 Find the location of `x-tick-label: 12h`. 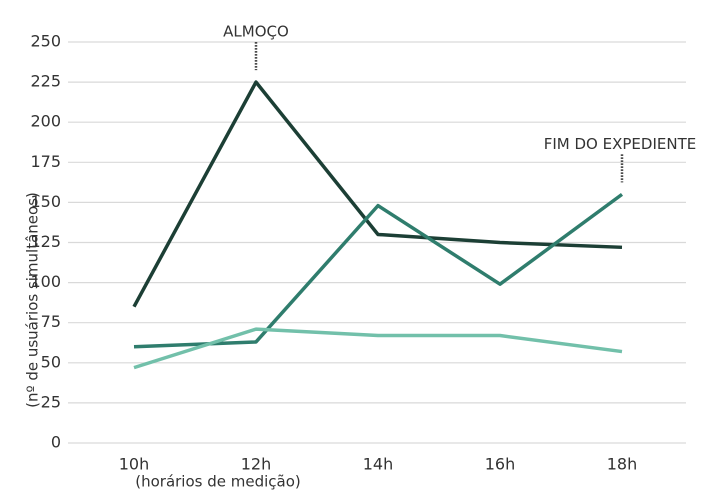

x-tick-label: 12h is located at coordinates (256, 464).